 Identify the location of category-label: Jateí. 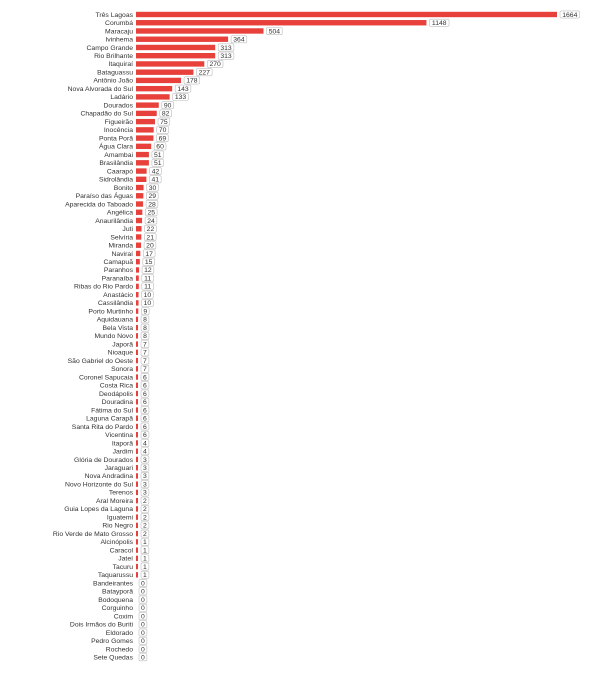
(125, 559).